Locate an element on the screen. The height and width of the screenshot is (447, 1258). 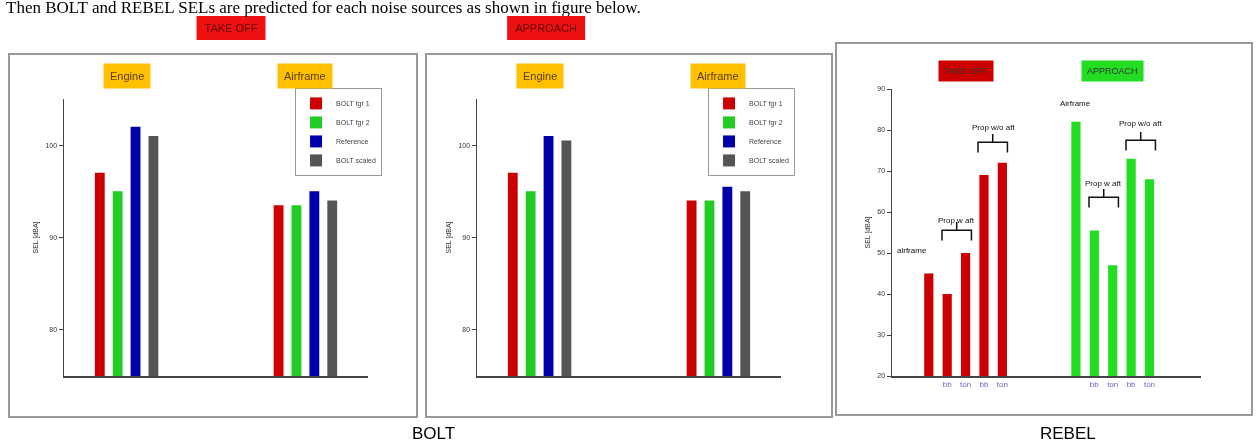
chart-title: TAKE OFF is located at coordinates (231, 28).